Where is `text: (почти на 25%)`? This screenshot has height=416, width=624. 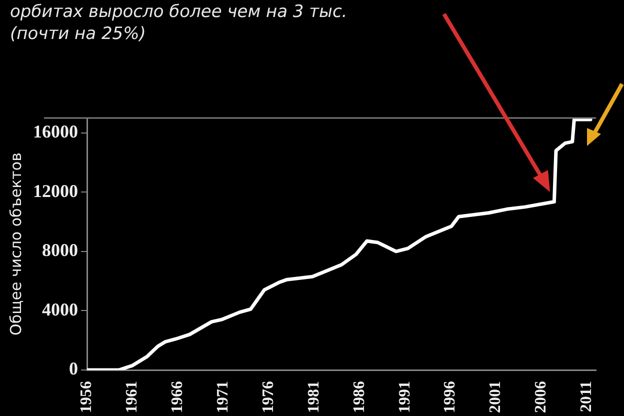
text: (почти на 25%) is located at coordinates (78, 34).